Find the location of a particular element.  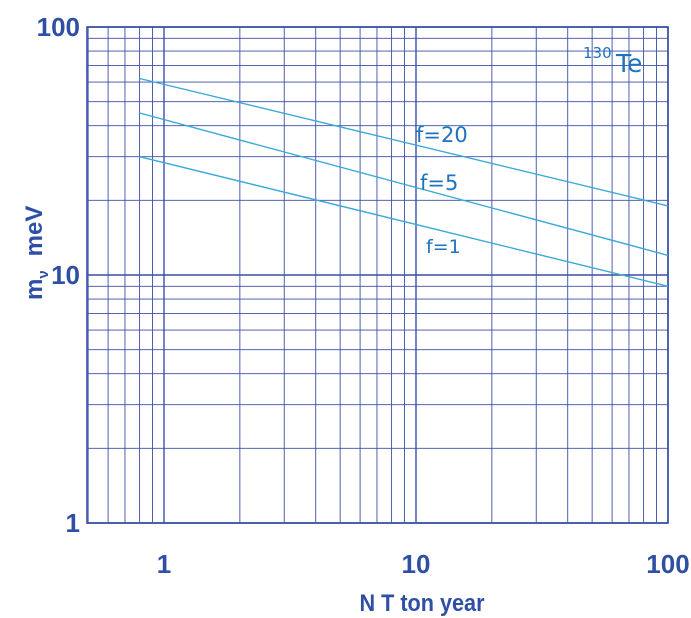

x-tick-label: 1 is located at coordinates (164, 564).